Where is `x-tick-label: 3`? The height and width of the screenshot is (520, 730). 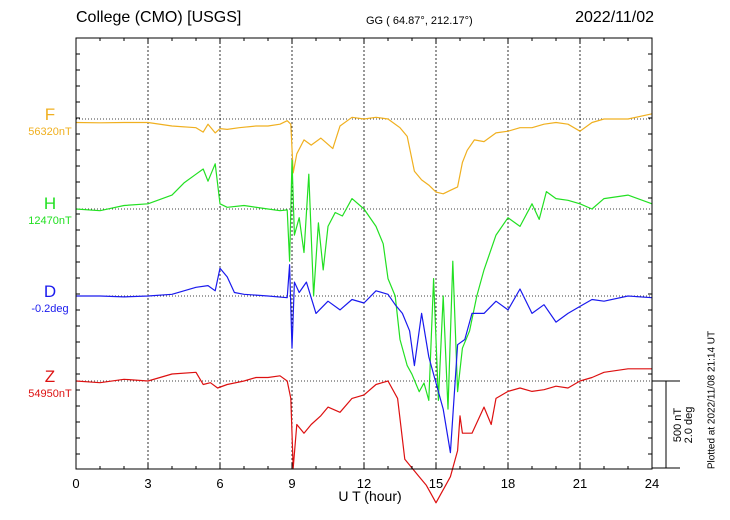
x-tick-label: 3 is located at coordinates (147, 483).